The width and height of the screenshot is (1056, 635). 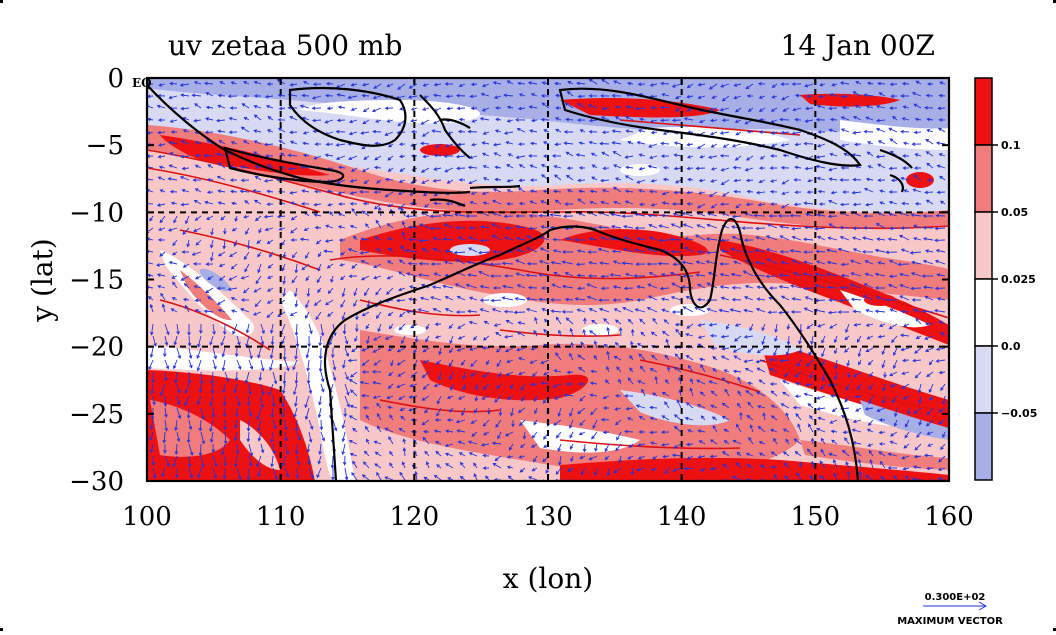 I want to click on vector-magnitude-label: 0.300E+02, so click(x=955, y=597).